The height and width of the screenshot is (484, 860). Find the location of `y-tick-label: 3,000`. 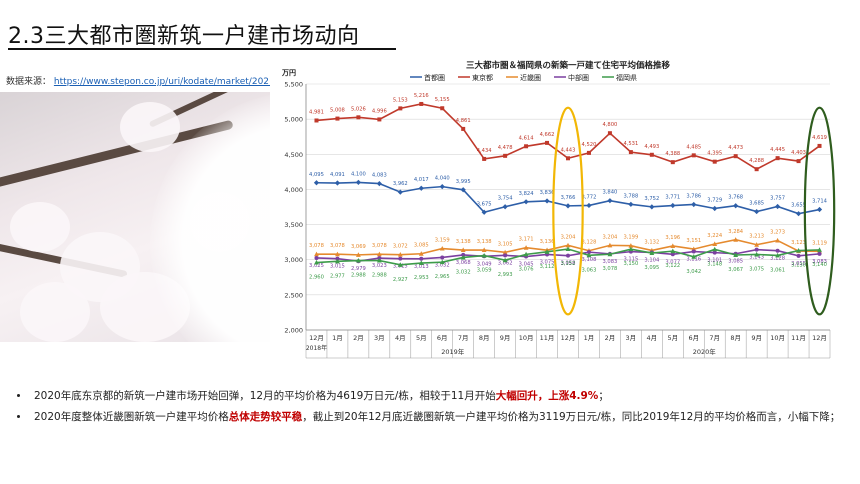

y-tick-label: 3,000 is located at coordinates (293, 260).